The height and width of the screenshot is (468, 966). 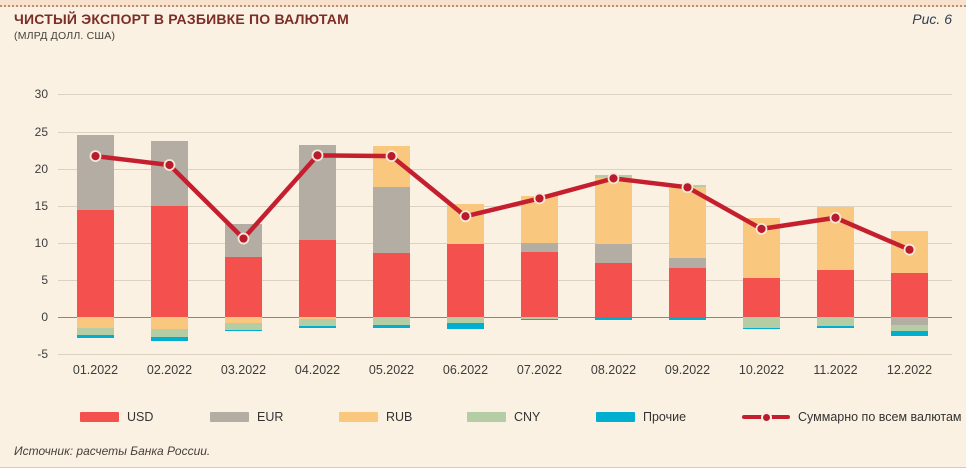 What do you see at coordinates (44, 280) in the screenshot?
I see `y-tick-label: 5` at bounding box center [44, 280].